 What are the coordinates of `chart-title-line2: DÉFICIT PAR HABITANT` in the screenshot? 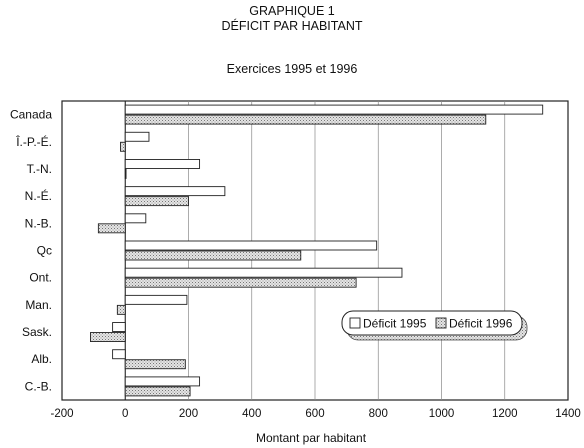 It's located at (292, 26).